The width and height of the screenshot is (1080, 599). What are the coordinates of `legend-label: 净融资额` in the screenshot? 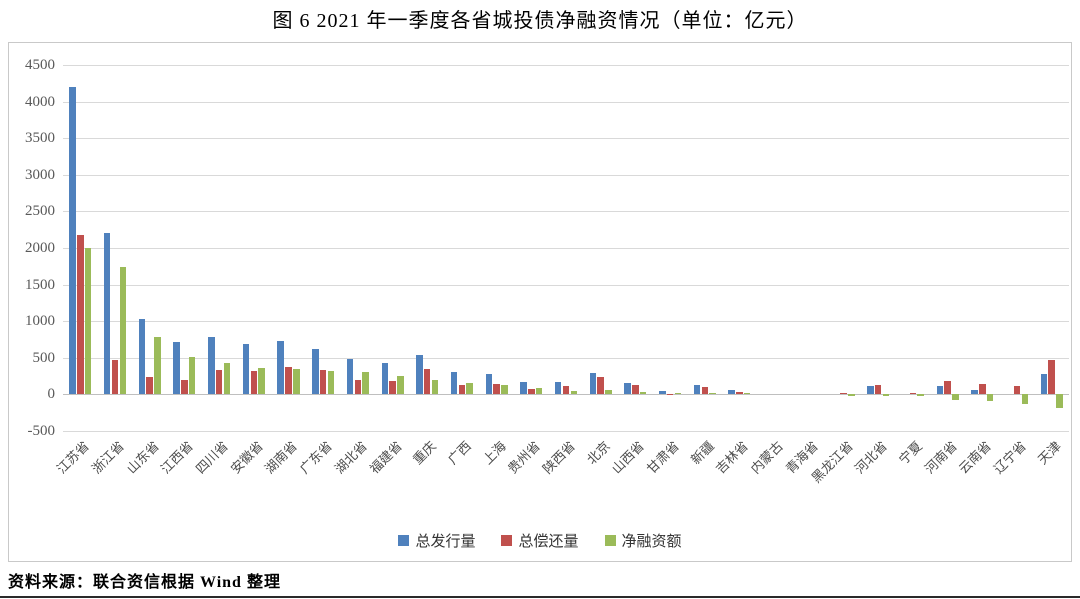 It's located at (651, 541).